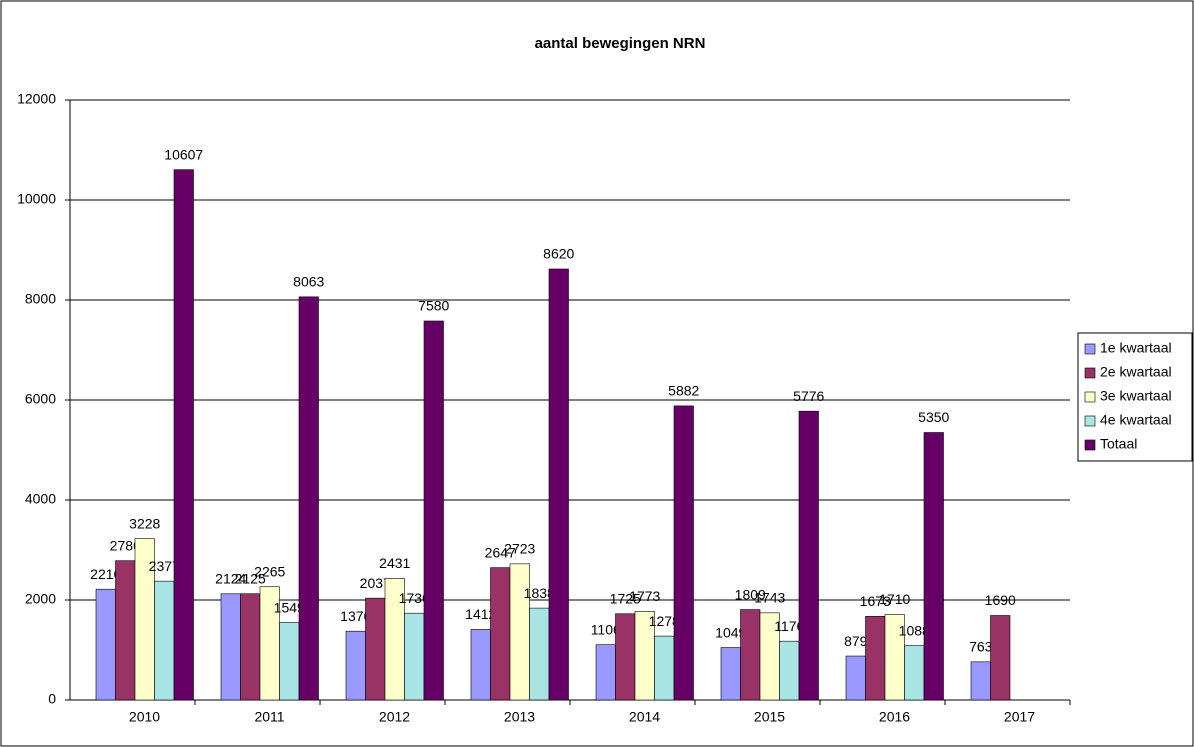  I want to click on data-label: 8620, so click(558, 254).